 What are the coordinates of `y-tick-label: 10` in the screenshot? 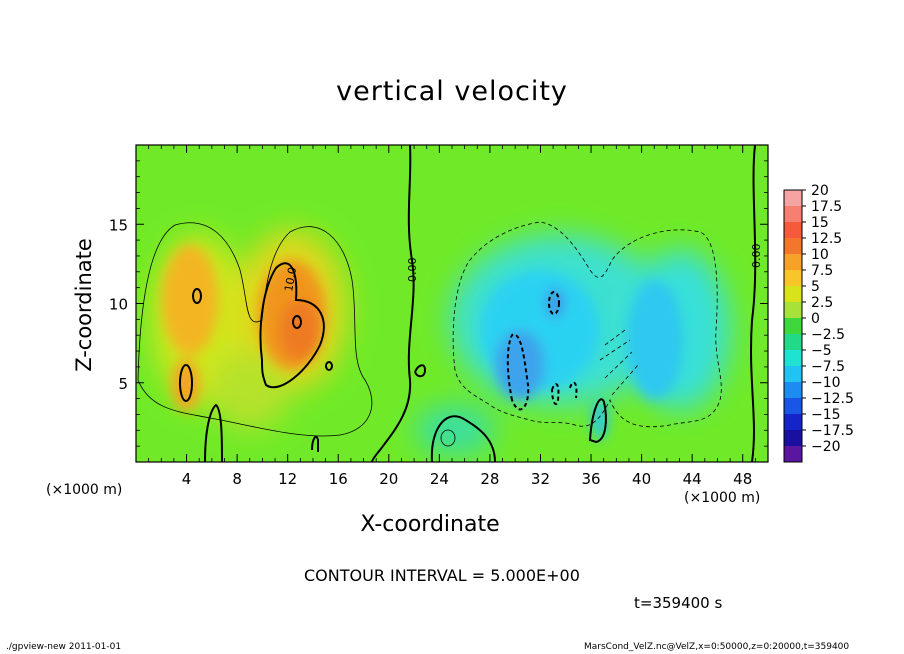 It's located at (118, 305).